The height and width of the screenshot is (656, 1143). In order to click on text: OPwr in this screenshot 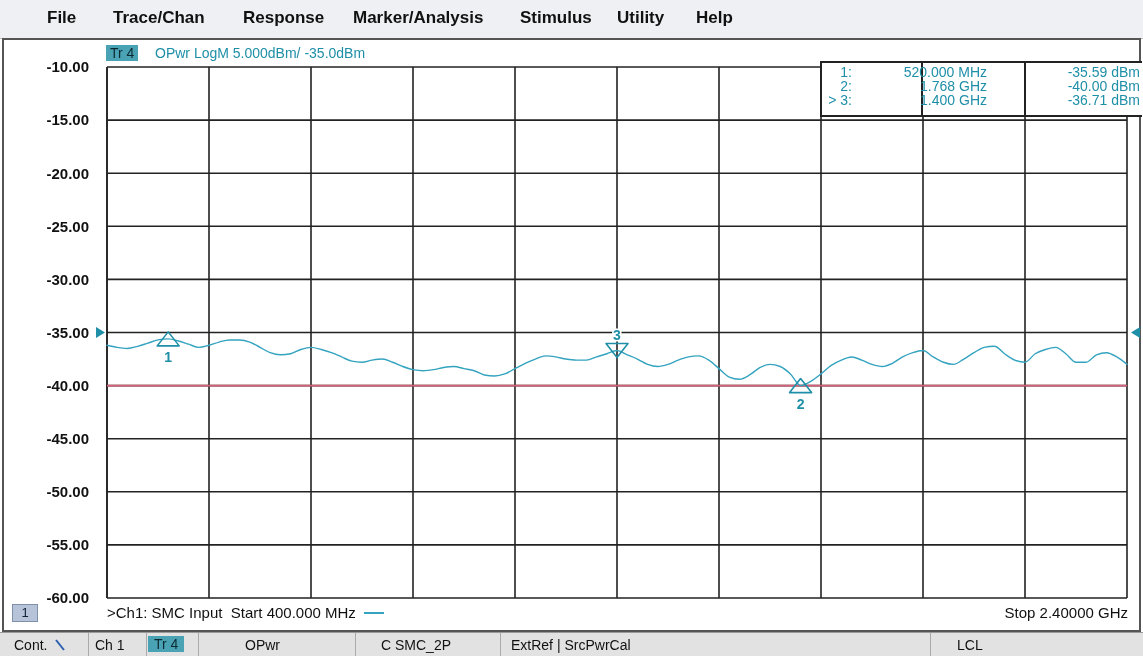, I will do `click(262, 645)`.